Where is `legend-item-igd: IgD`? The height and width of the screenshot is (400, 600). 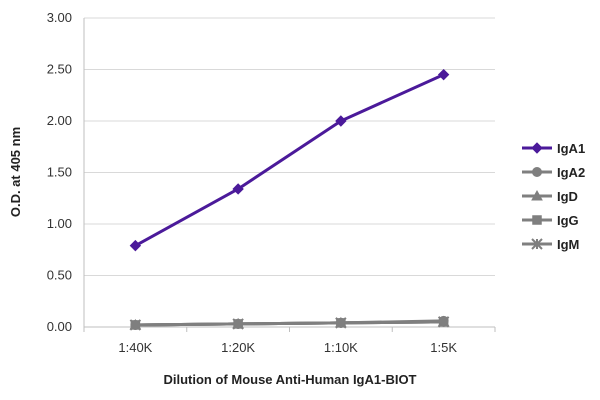
legend-item-igd: IgD is located at coordinates (550, 196).